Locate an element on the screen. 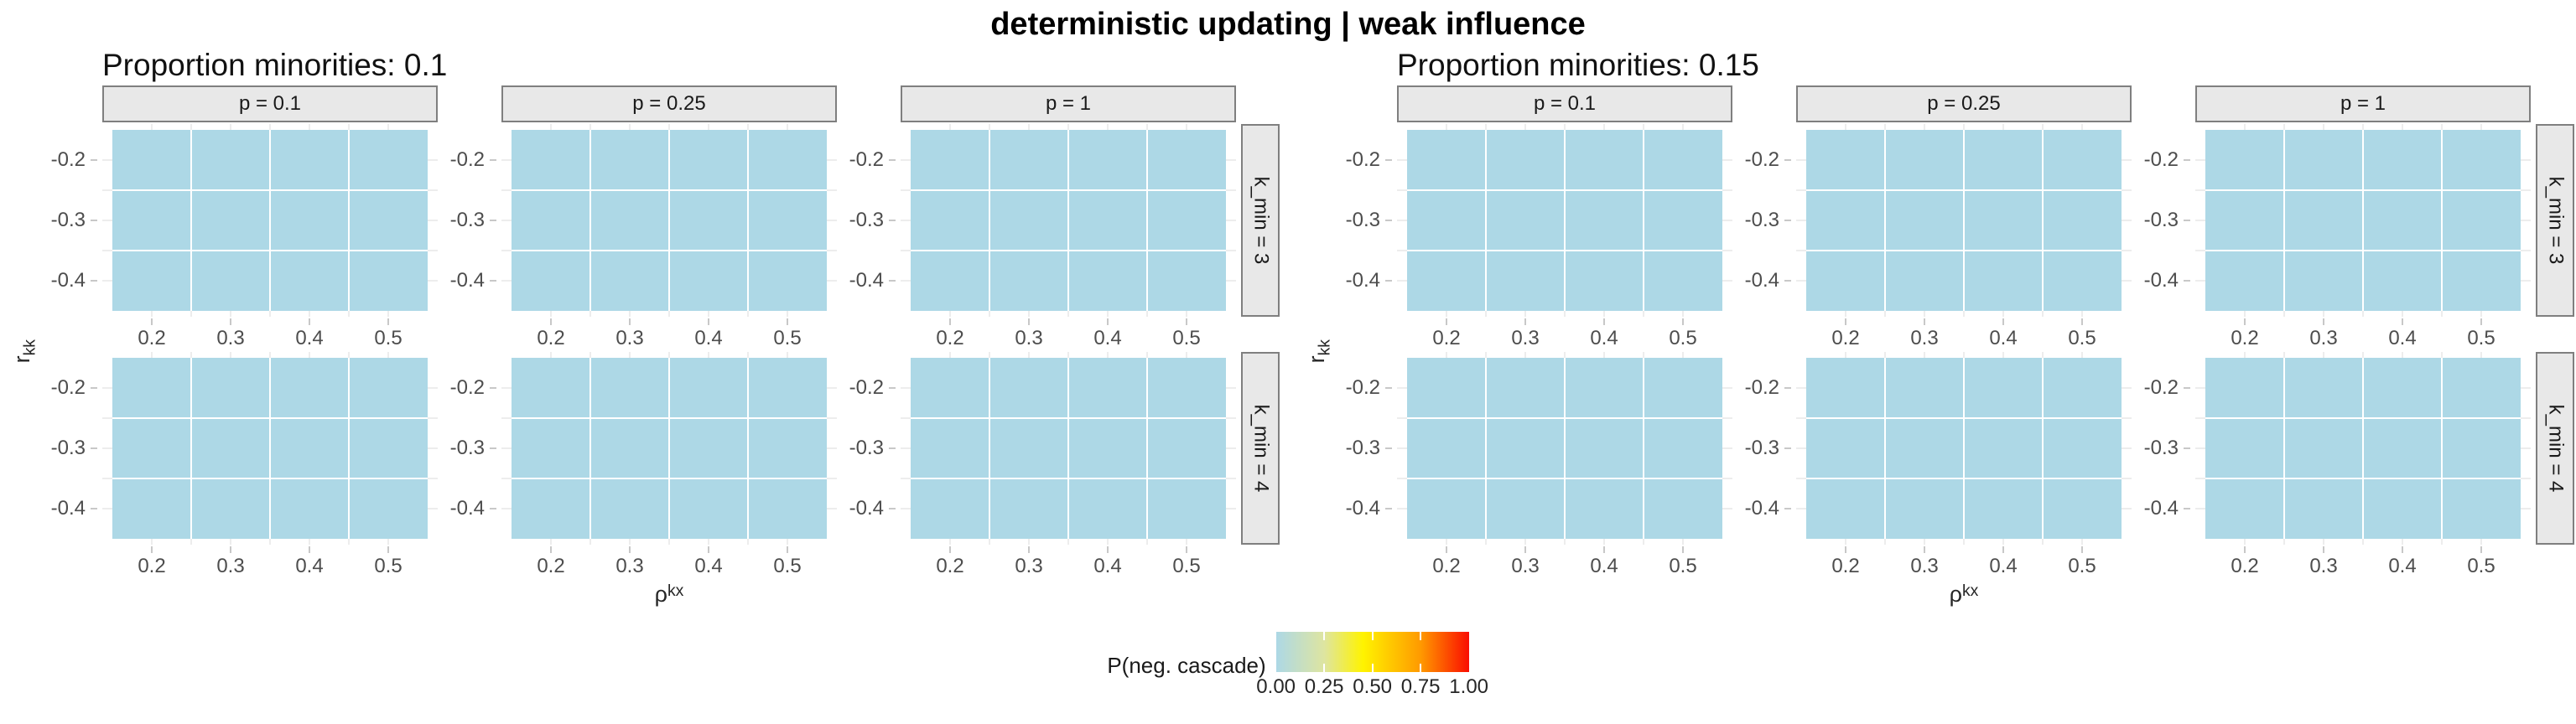 The width and height of the screenshot is (2576, 724). facet-column-label: p = 1 is located at coordinates (1068, 103).